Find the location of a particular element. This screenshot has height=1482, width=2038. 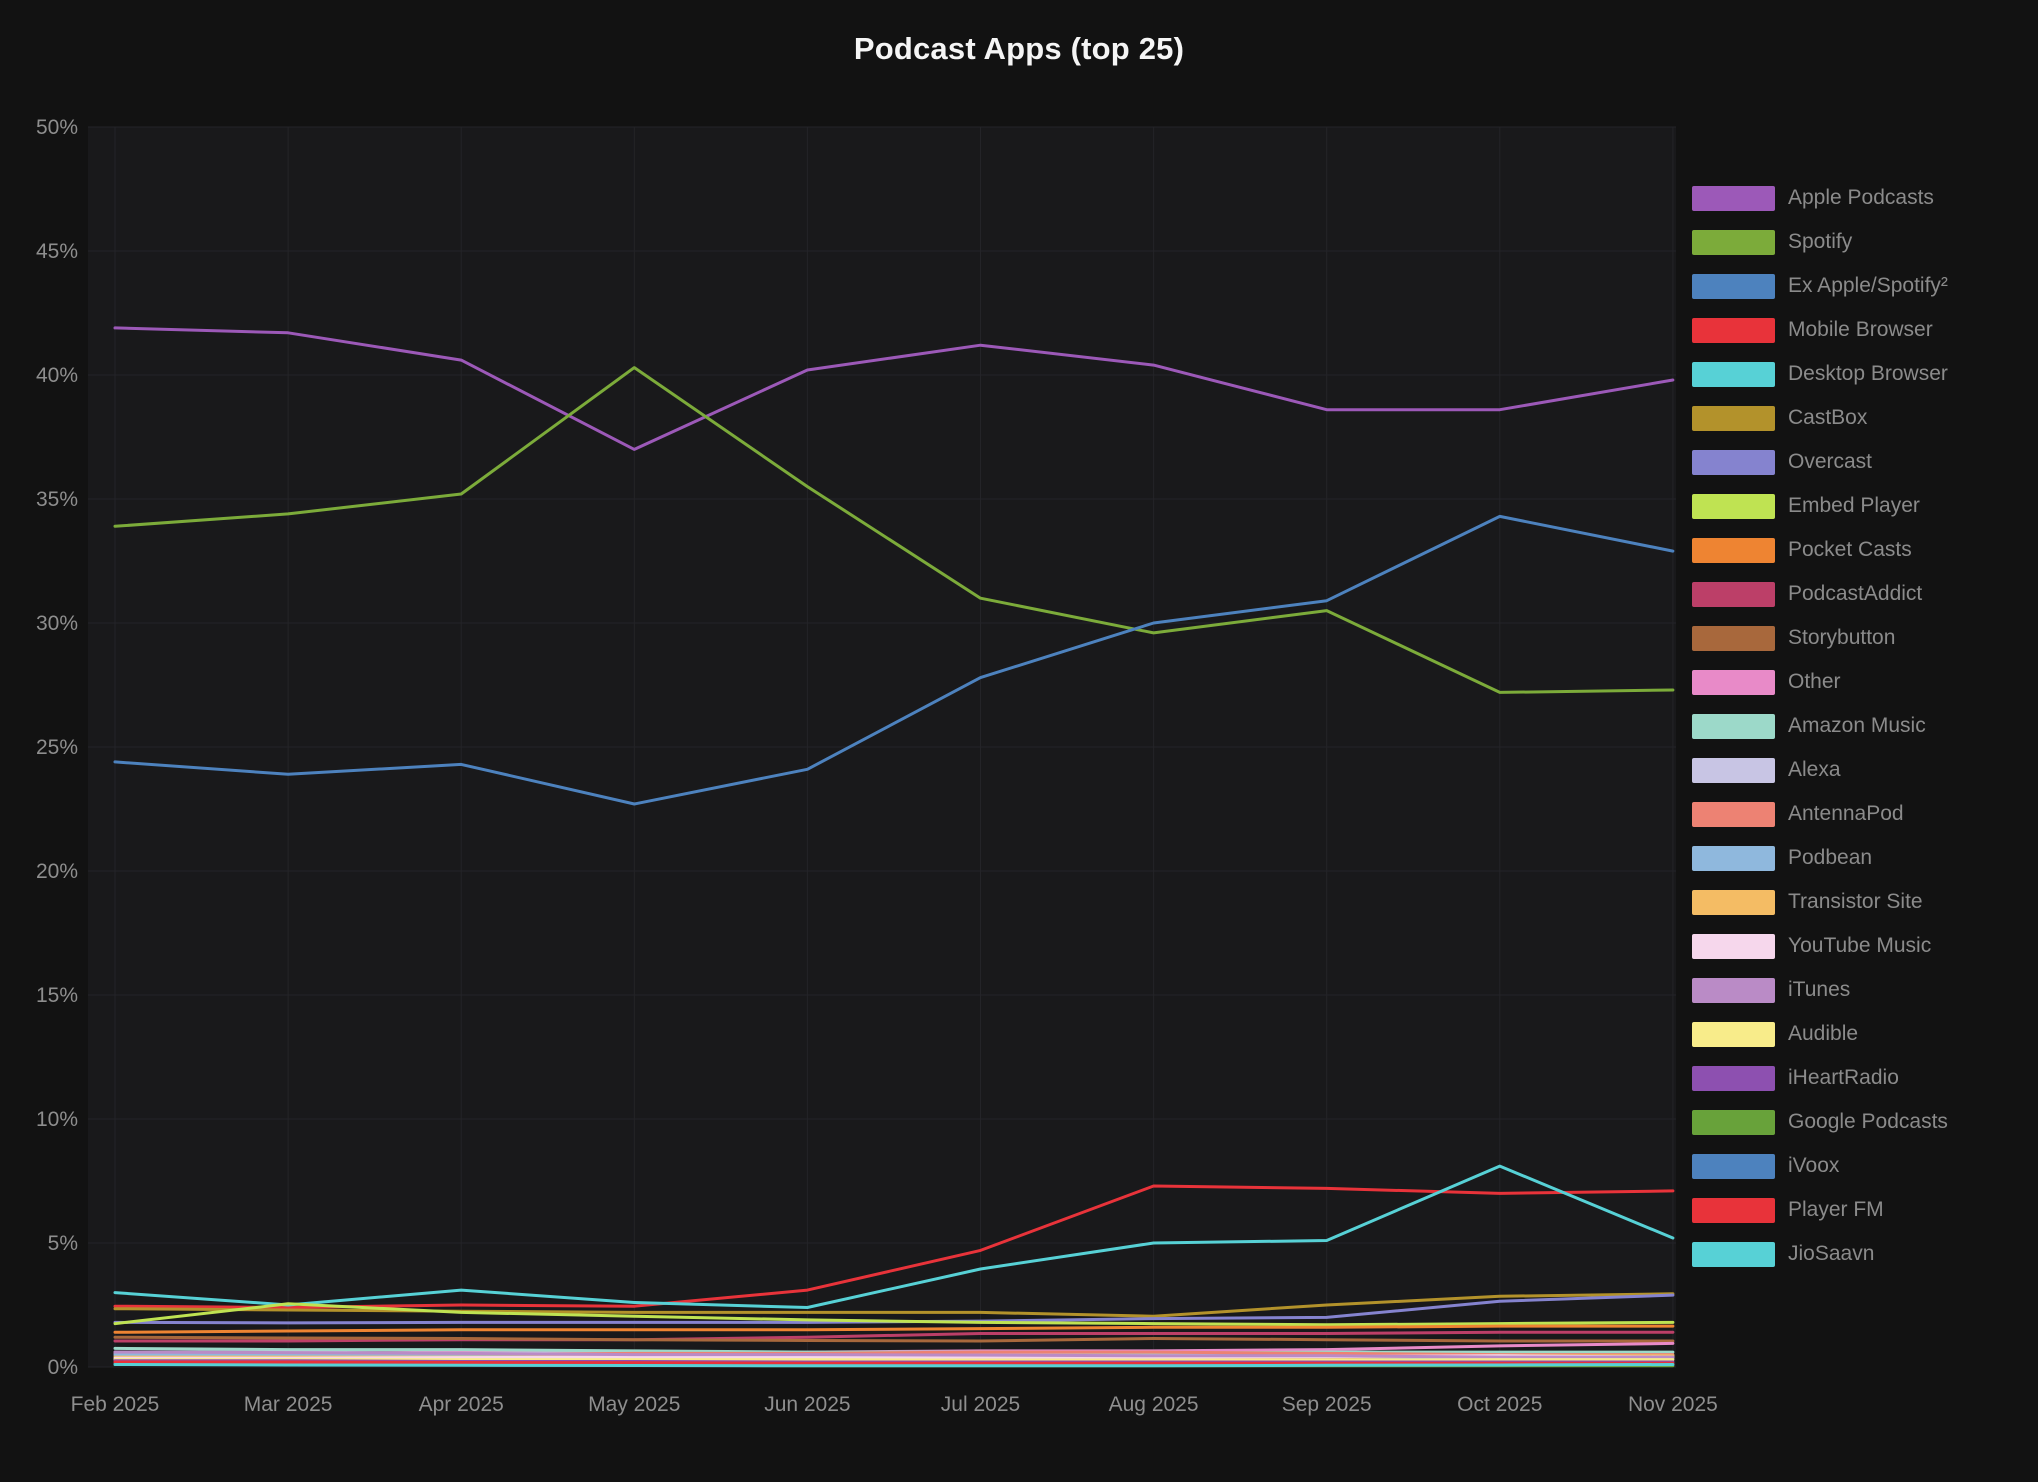

y-tick-label: 45% is located at coordinates (57, 251).